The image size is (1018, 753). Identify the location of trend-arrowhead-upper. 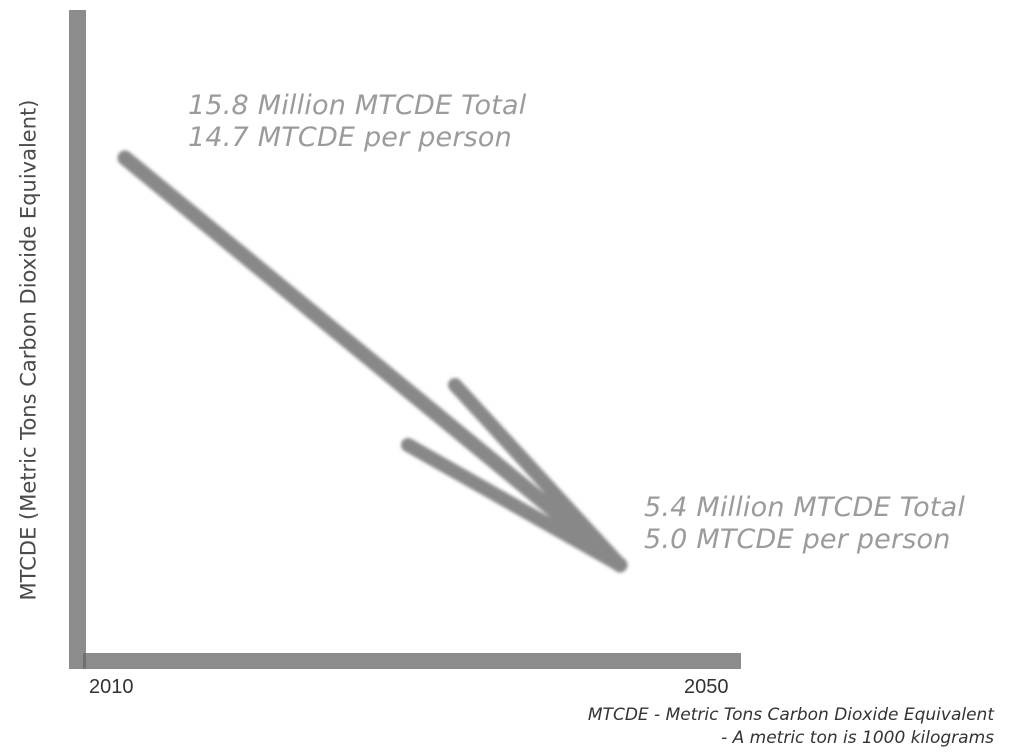
(537, 475).